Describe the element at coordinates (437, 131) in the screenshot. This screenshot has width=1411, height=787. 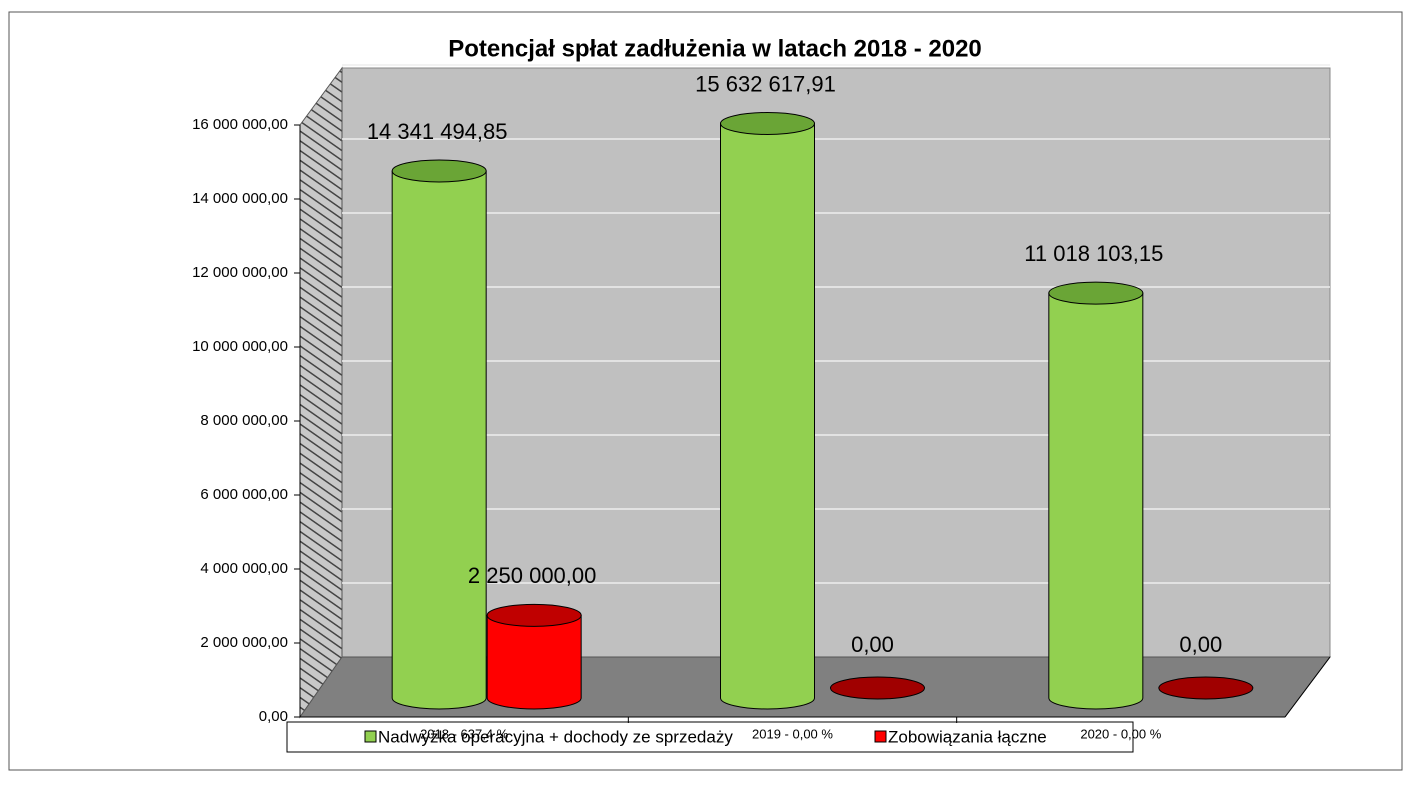
I see `data-label: 14 341 494,85` at that location.